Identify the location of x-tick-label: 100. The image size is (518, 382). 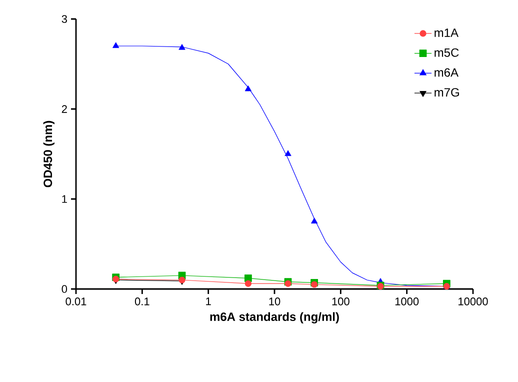
(341, 302).